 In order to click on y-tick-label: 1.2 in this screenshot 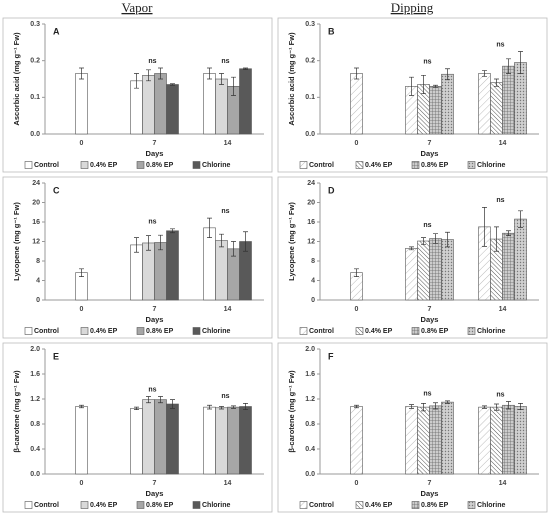, I will do `click(35, 399)`.